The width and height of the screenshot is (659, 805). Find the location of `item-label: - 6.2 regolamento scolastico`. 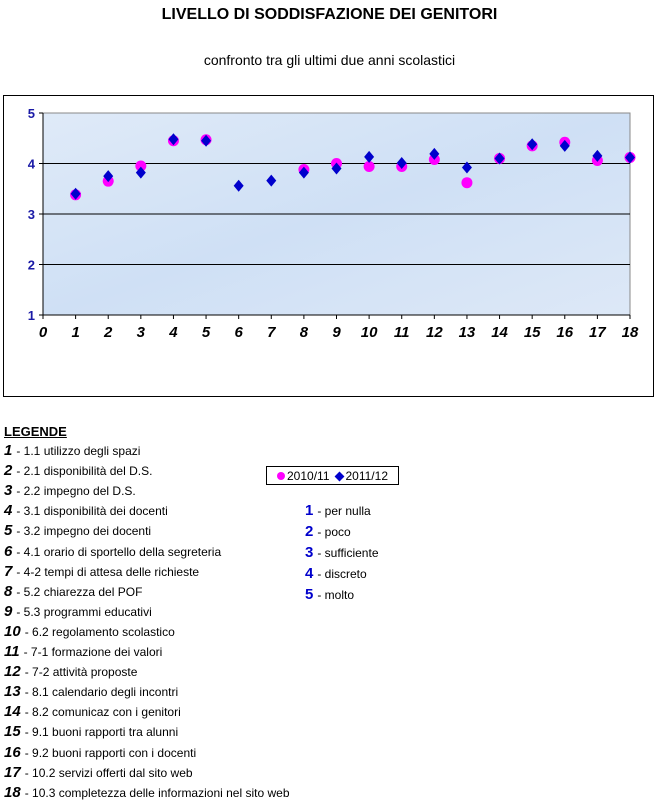

item-label: - 6.2 regolamento scolastico is located at coordinates (99, 631).